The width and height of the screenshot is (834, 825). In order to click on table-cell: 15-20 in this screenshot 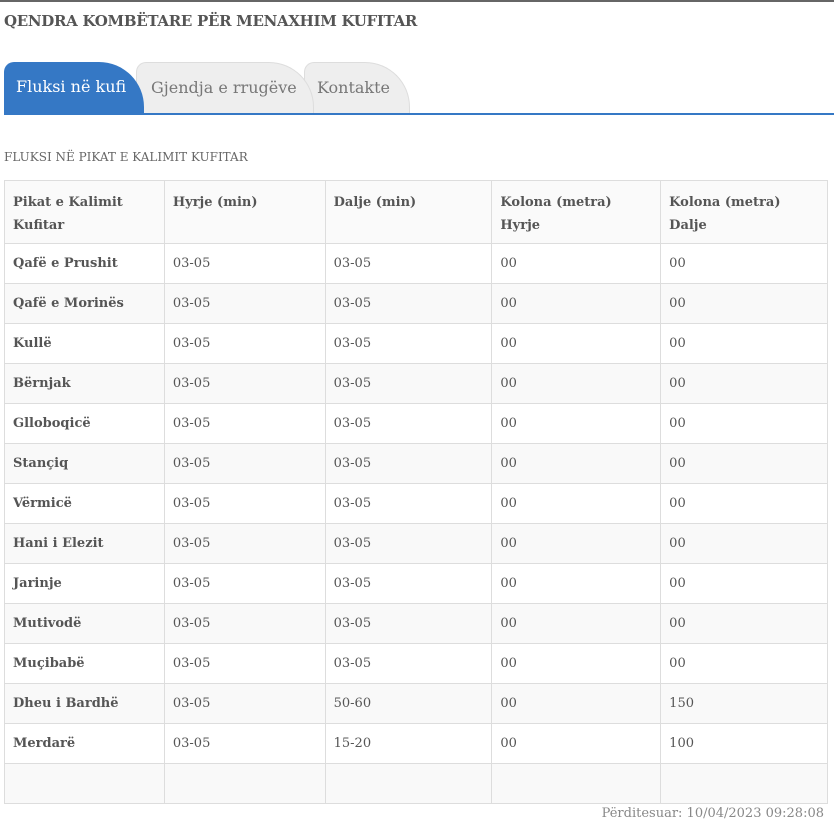, I will do `click(408, 743)`.